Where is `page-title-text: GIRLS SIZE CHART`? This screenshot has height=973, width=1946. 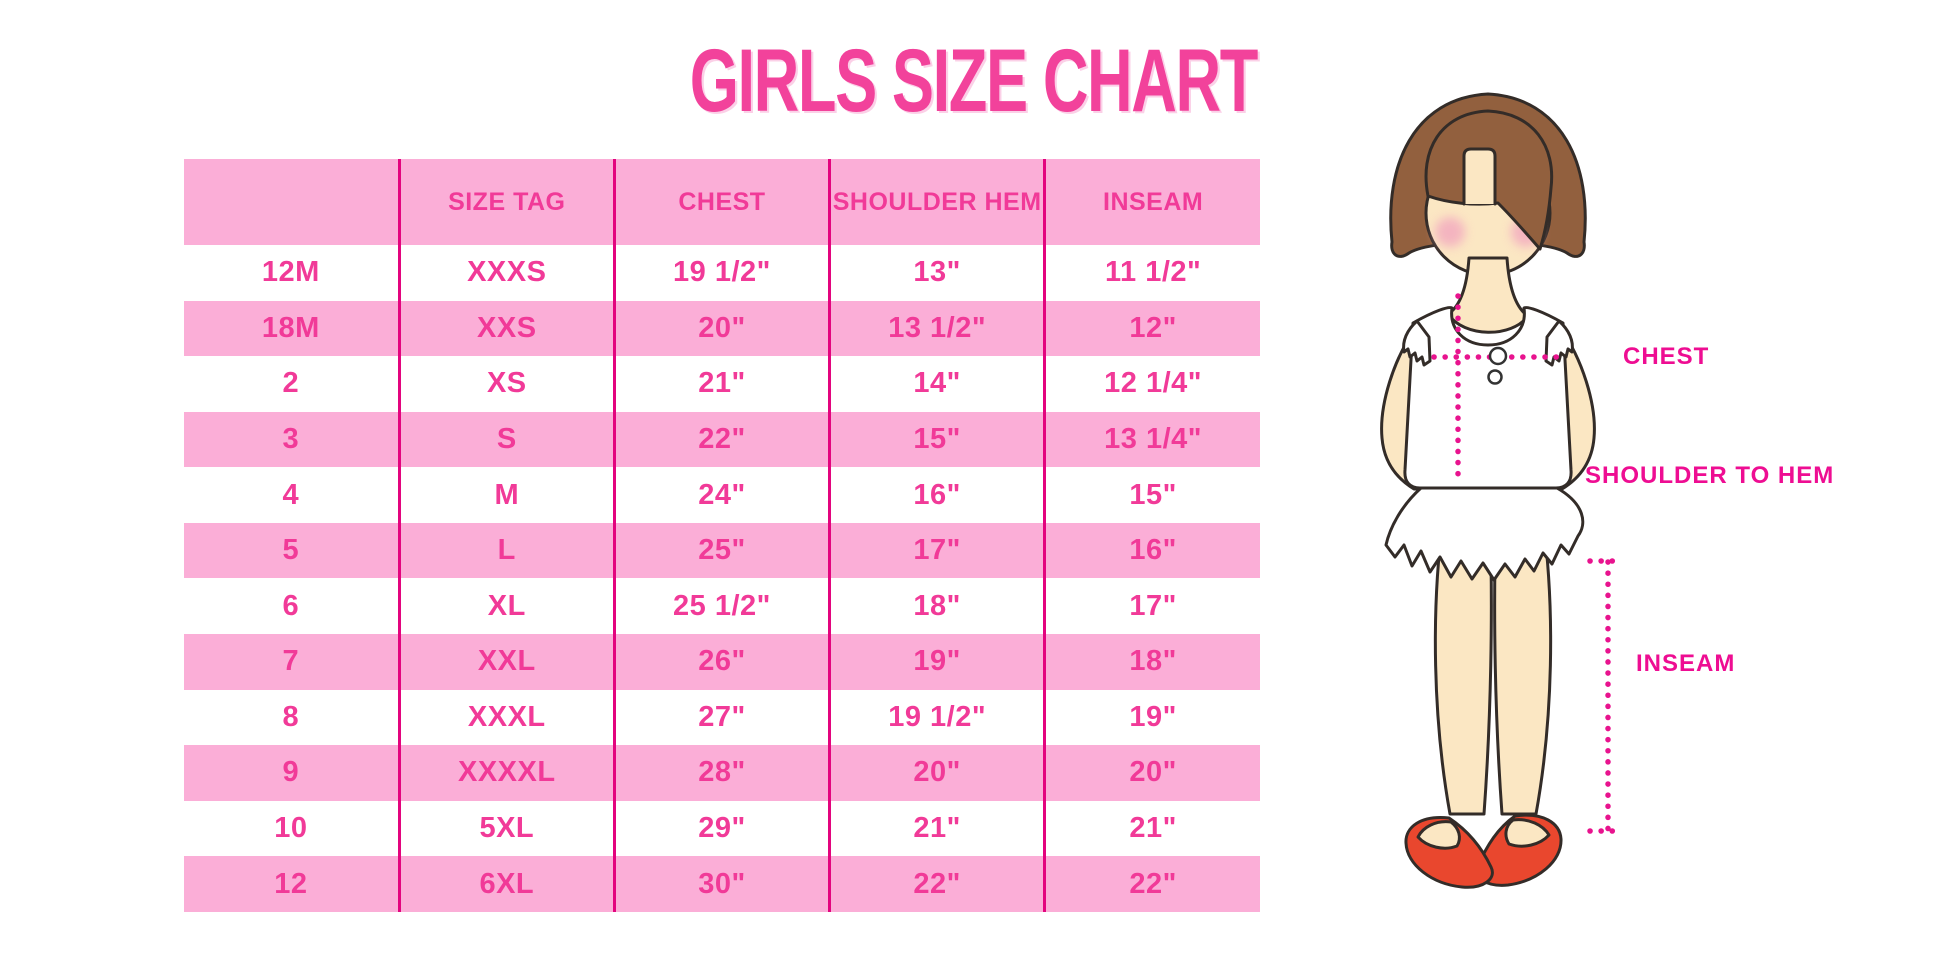
page-title-text: GIRLS SIZE CHART is located at coordinates (973, 80).